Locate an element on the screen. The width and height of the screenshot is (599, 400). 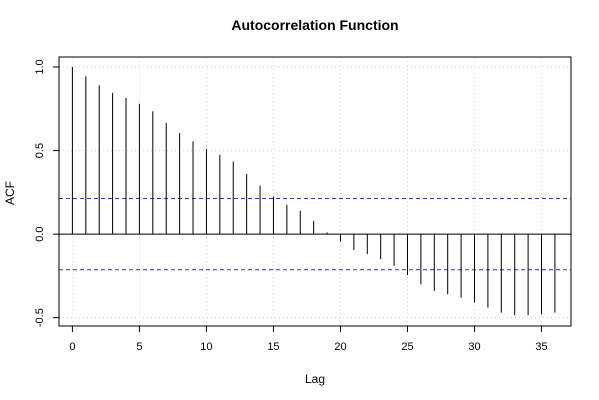
x-tick-label: 20 is located at coordinates (340, 347).